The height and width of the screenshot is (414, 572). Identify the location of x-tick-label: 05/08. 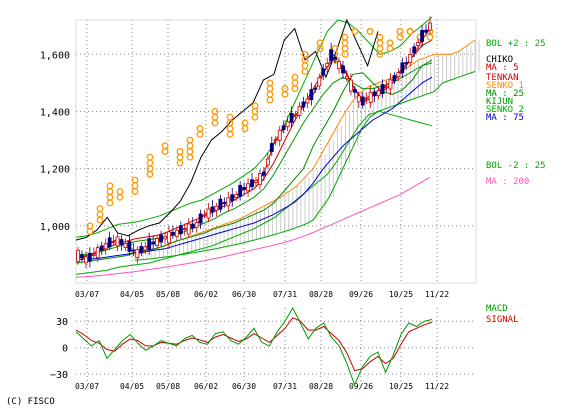
(168, 294).